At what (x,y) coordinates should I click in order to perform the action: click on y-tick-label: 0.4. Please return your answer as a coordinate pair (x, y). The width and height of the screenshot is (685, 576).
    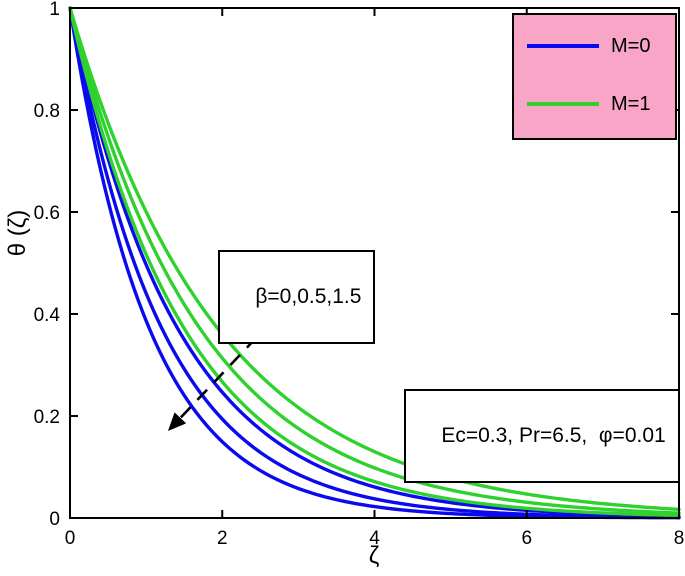
    Looking at the image, I should click on (47, 315).